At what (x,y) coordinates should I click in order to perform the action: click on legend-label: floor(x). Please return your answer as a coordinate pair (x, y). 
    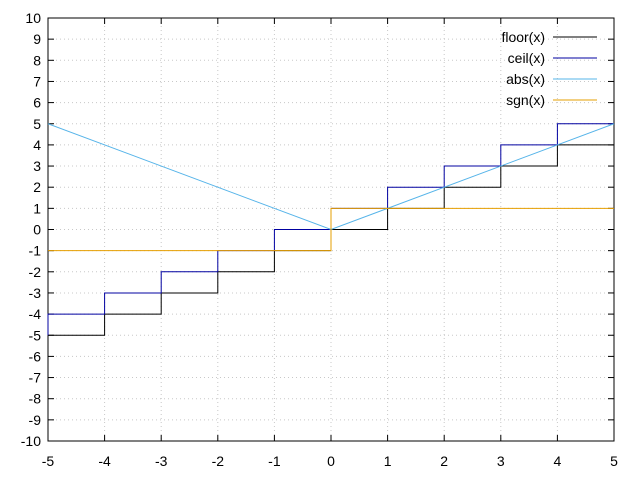
    Looking at the image, I should click on (523, 37).